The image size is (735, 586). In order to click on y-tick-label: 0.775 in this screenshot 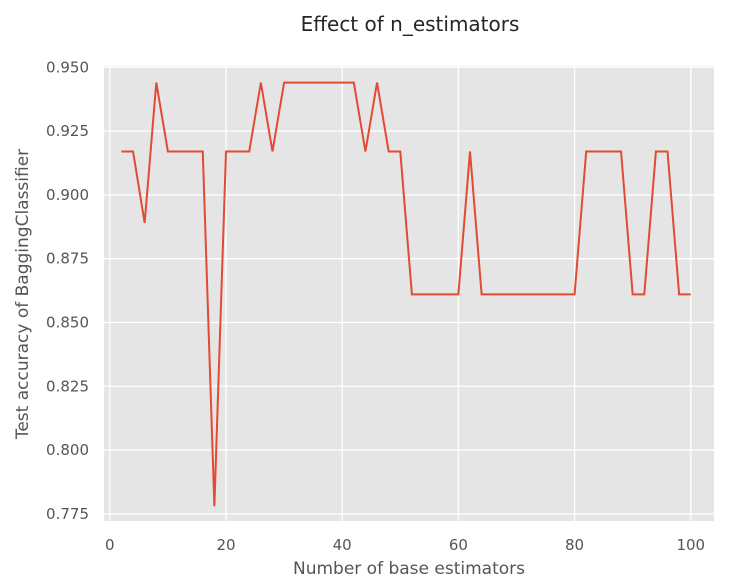, I will do `click(67, 514)`.